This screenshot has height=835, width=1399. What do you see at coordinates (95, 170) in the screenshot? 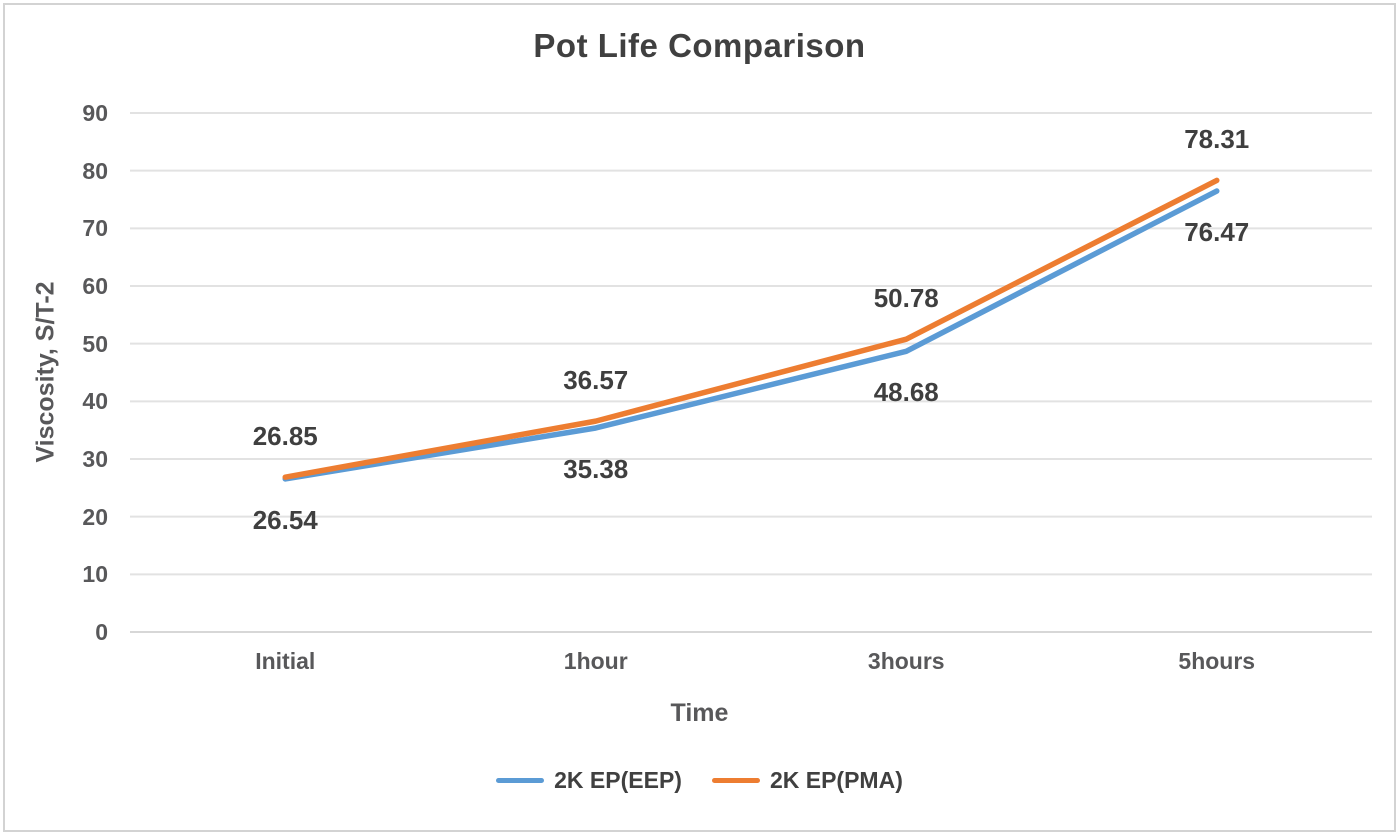
I see `y-tick-label: 80` at bounding box center [95, 170].